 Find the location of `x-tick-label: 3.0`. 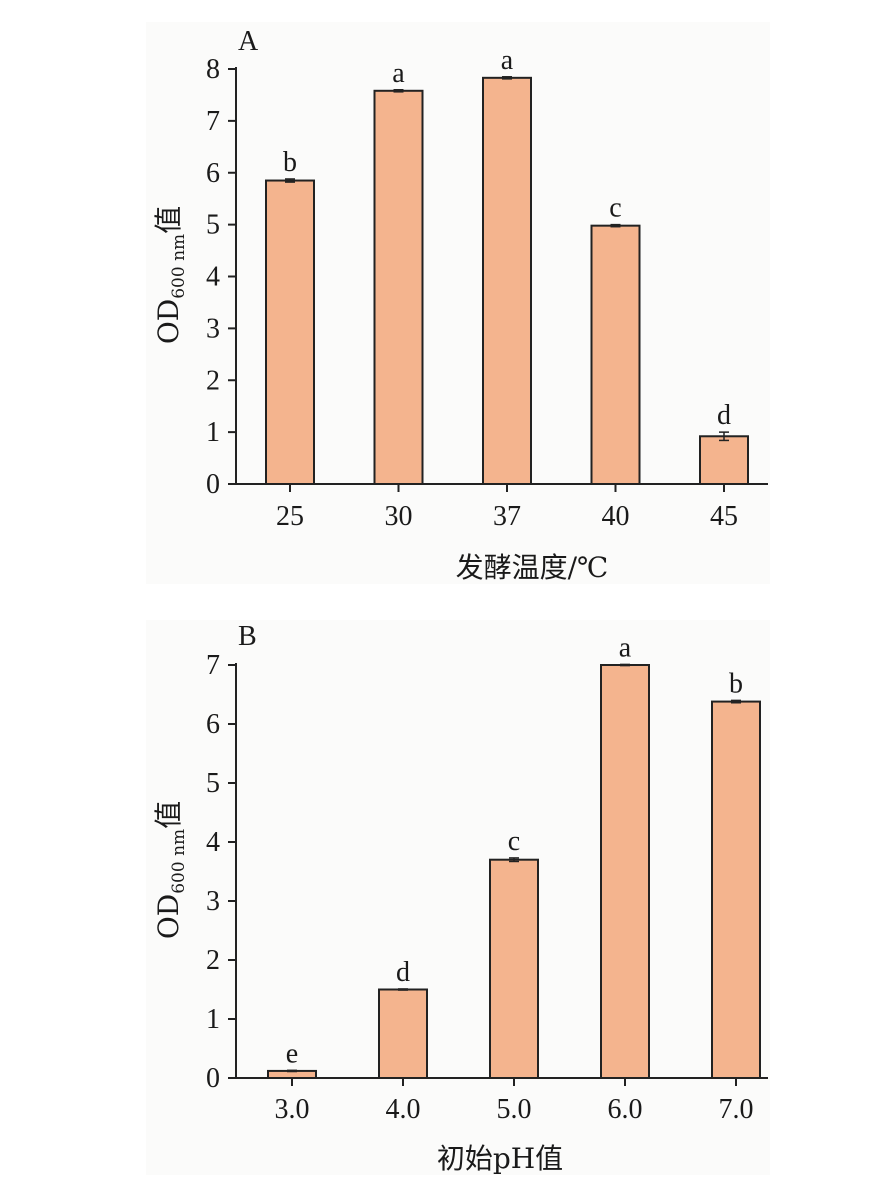

x-tick-label: 3.0 is located at coordinates (292, 1109).